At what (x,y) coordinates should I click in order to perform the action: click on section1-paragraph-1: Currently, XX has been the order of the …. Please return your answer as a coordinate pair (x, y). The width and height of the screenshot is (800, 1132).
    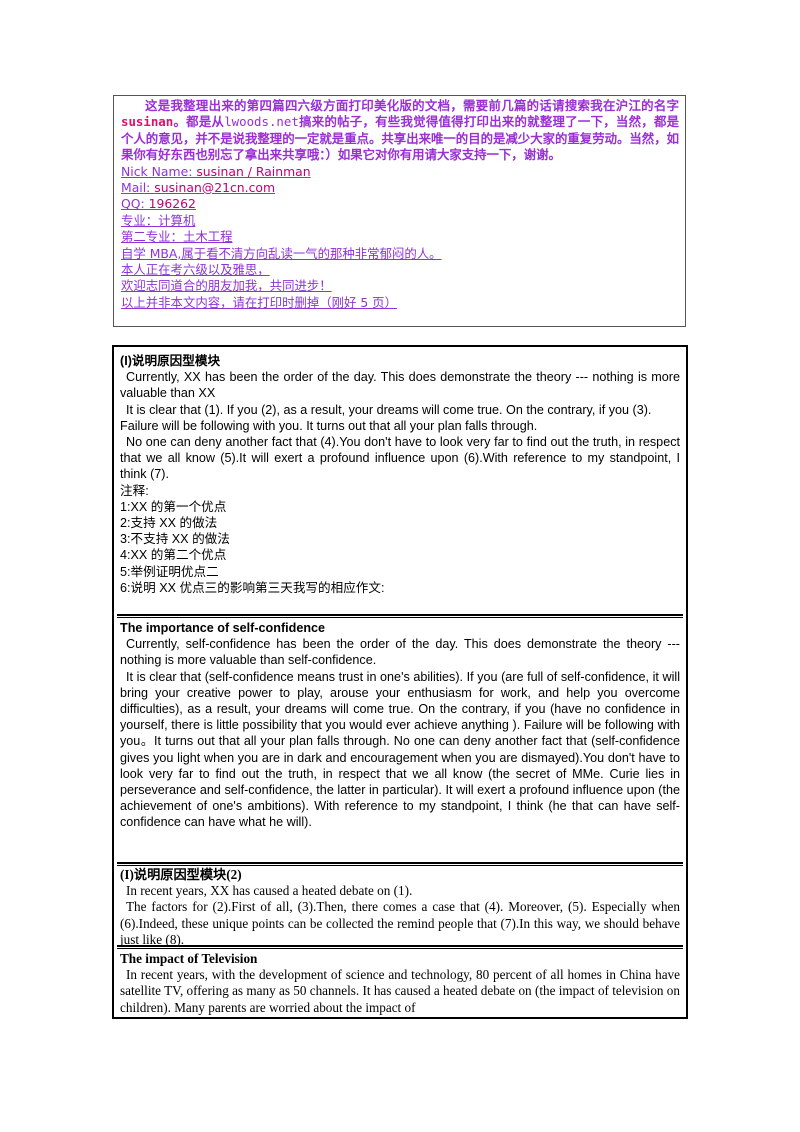
    Looking at the image, I should click on (400, 385).